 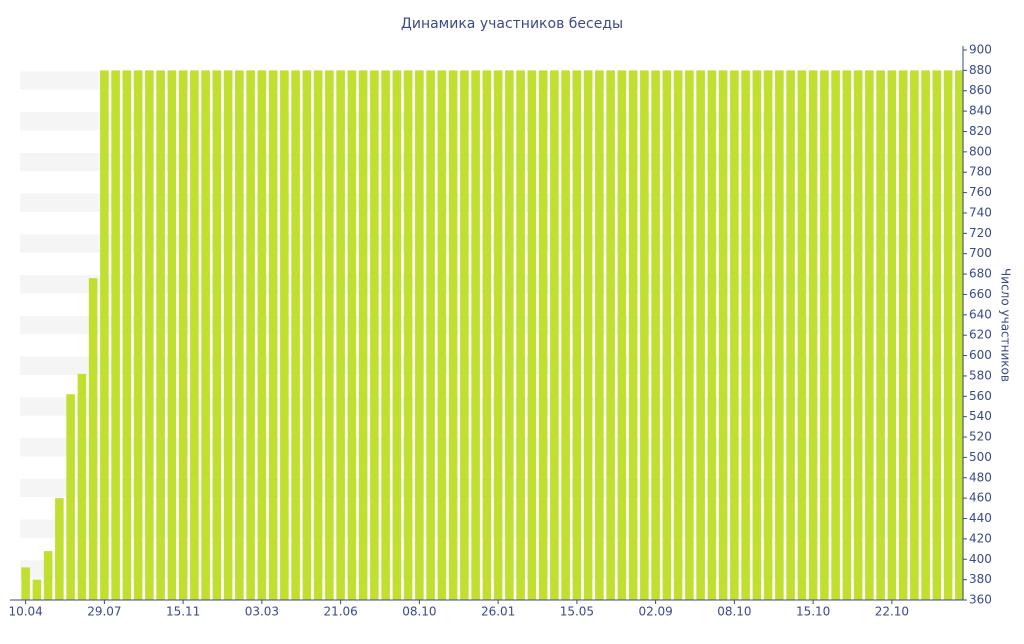 What do you see at coordinates (577, 612) in the screenshot?
I see `x-tick-label: 15.05` at bounding box center [577, 612].